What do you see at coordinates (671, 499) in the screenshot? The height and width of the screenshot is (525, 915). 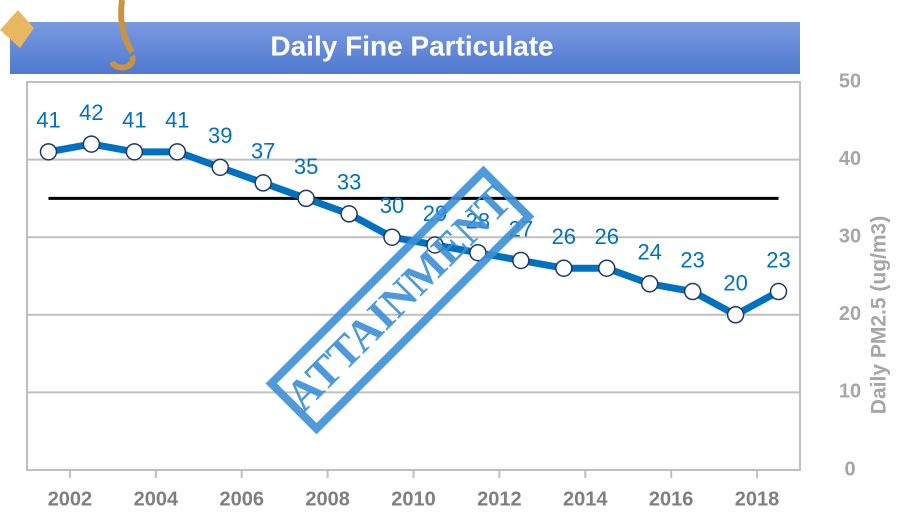 I see `x-tick-label: 2016` at bounding box center [671, 499].